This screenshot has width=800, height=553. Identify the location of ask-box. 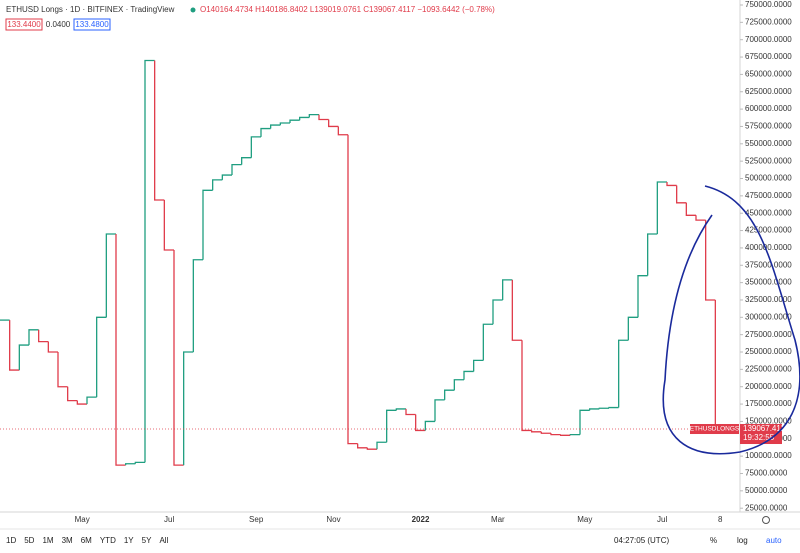
(92, 24).